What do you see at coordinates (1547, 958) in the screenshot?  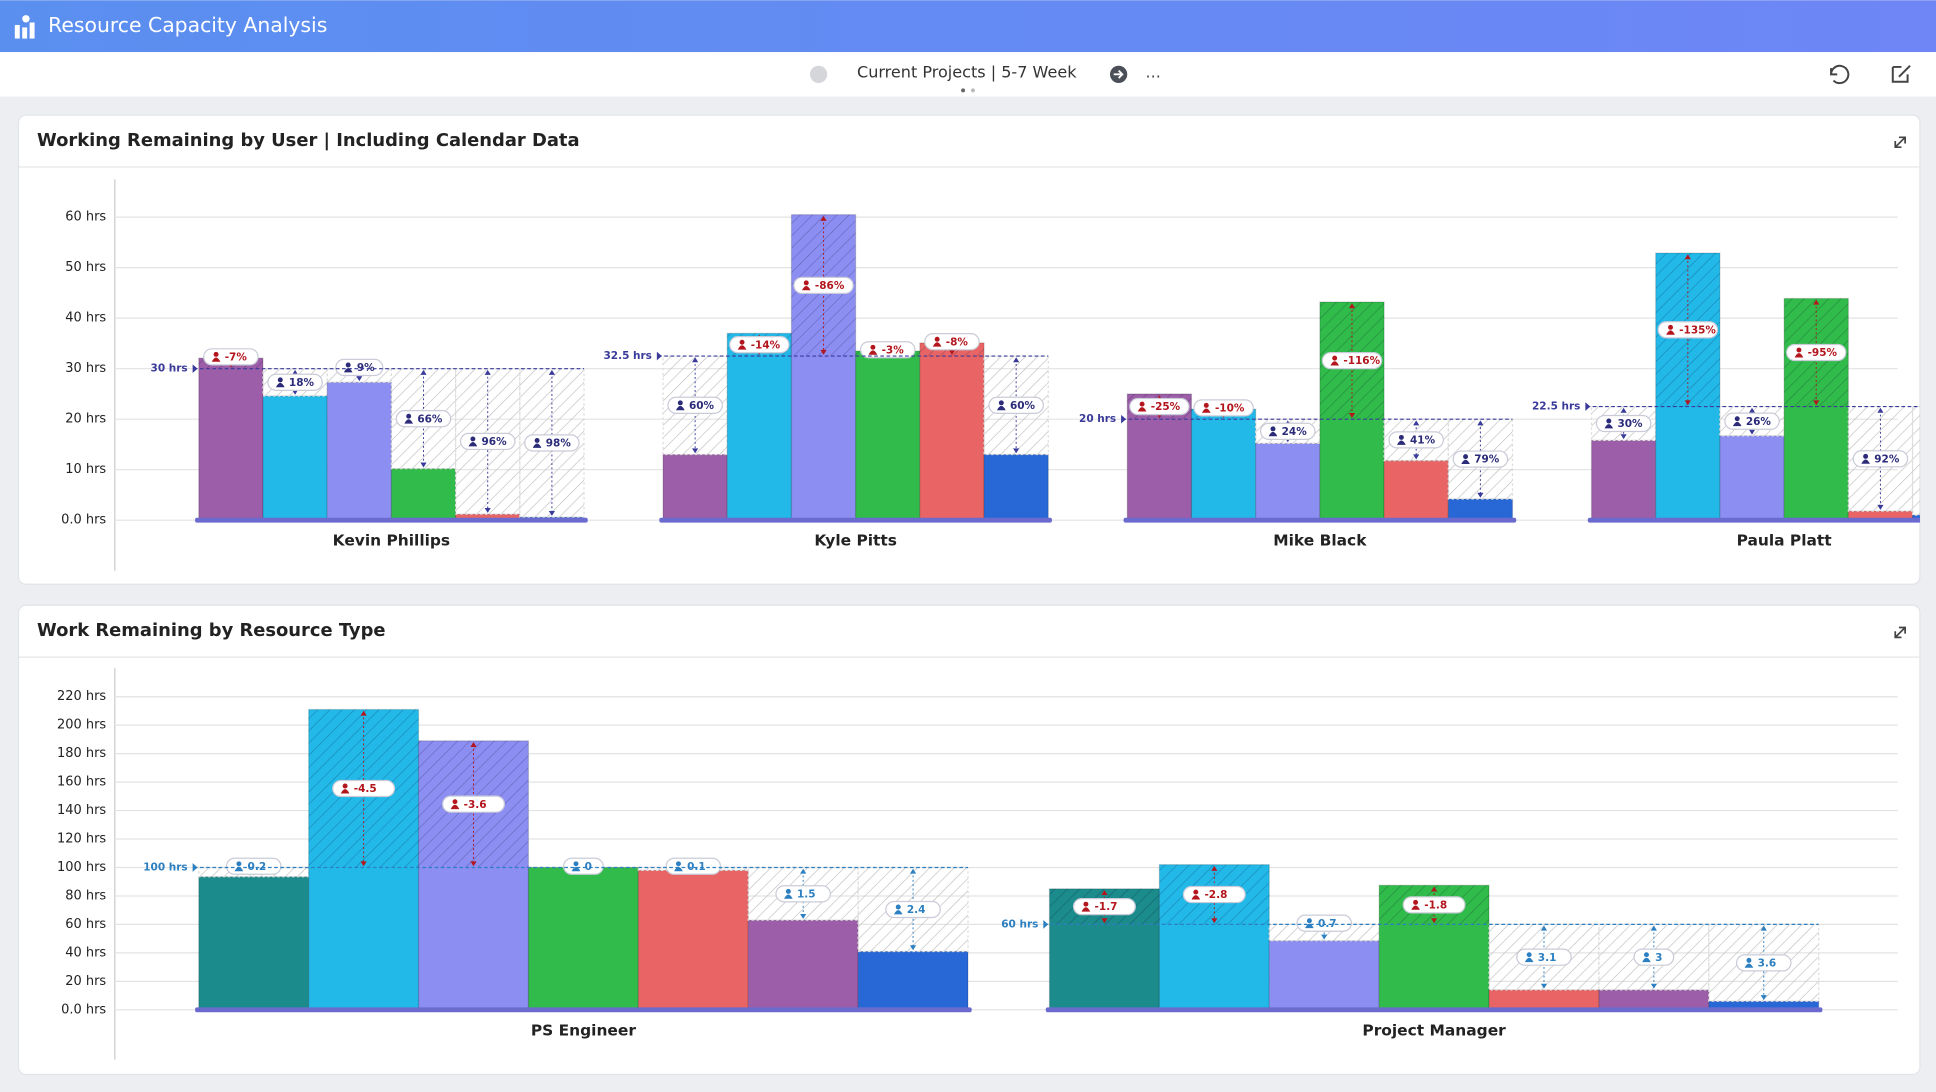 I see `badge-label: 3.1` at bounding box center [1547, 958].